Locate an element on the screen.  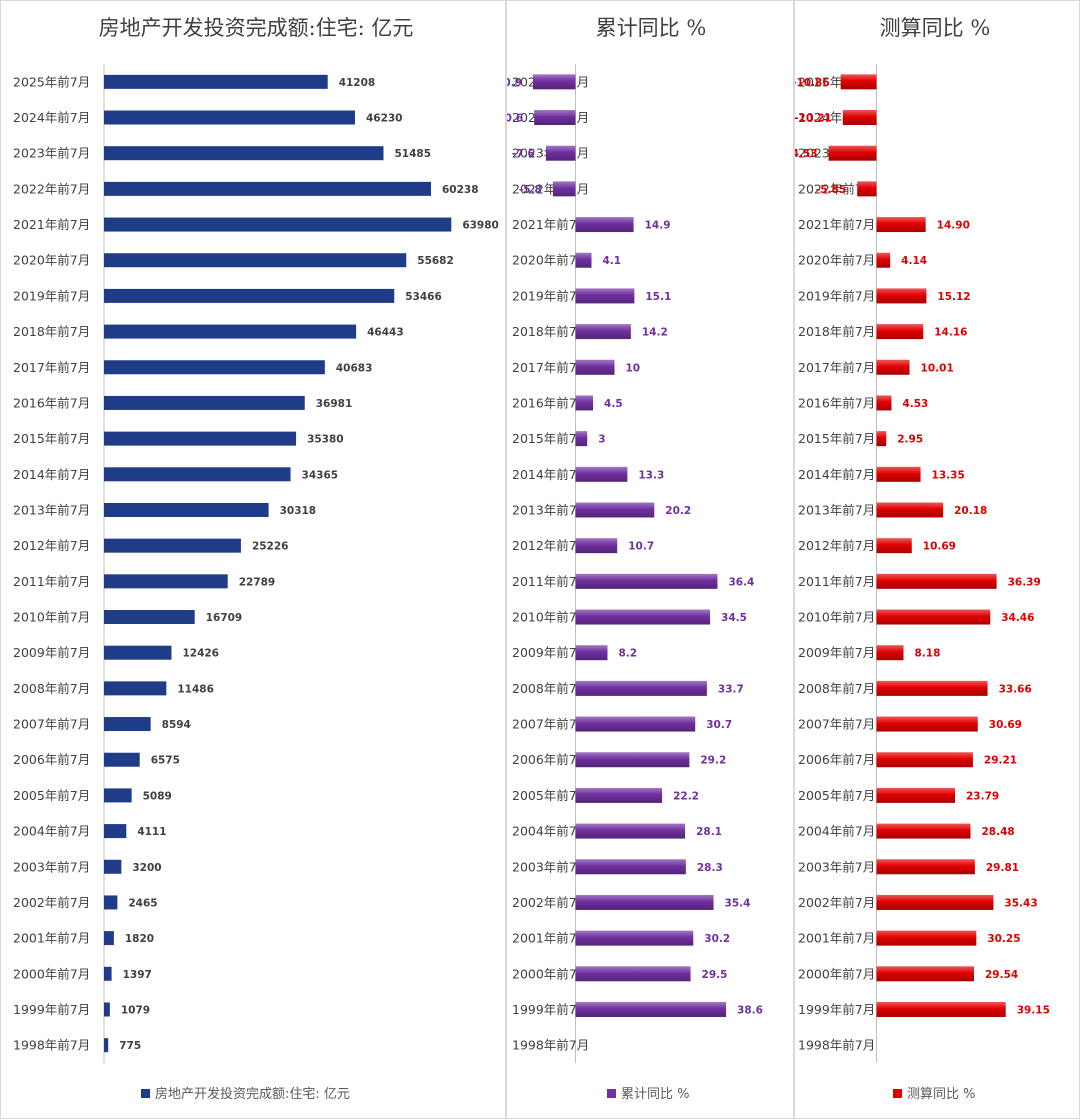
data-label: 33.66 is located at coordinates (1015, 689).